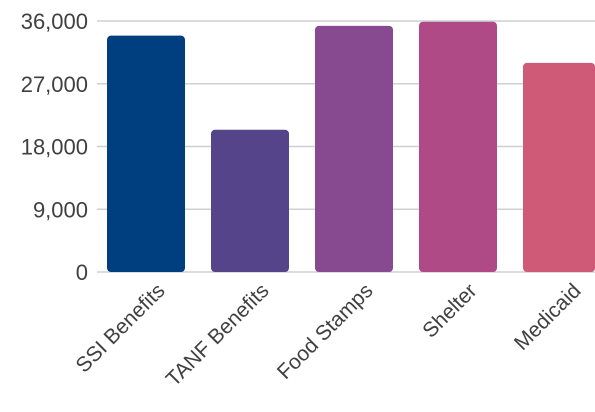  What do you see at coordinates (250, 200) in the screenshot?
I see `bar-tanf-benefits` at bounding box center [250, 200].